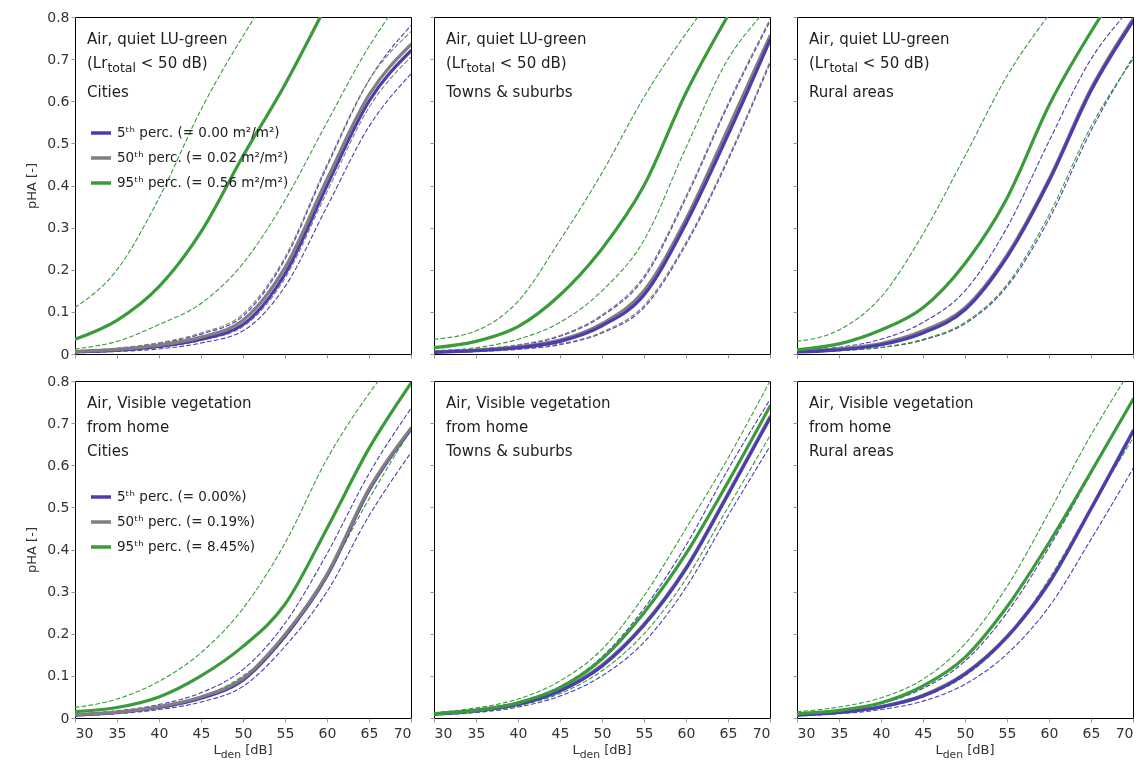 This screenshot has height=770, width=1146. I want to click on legend-label: 95ᵗʰ perc. (= 8.45%), so click(186, 546).